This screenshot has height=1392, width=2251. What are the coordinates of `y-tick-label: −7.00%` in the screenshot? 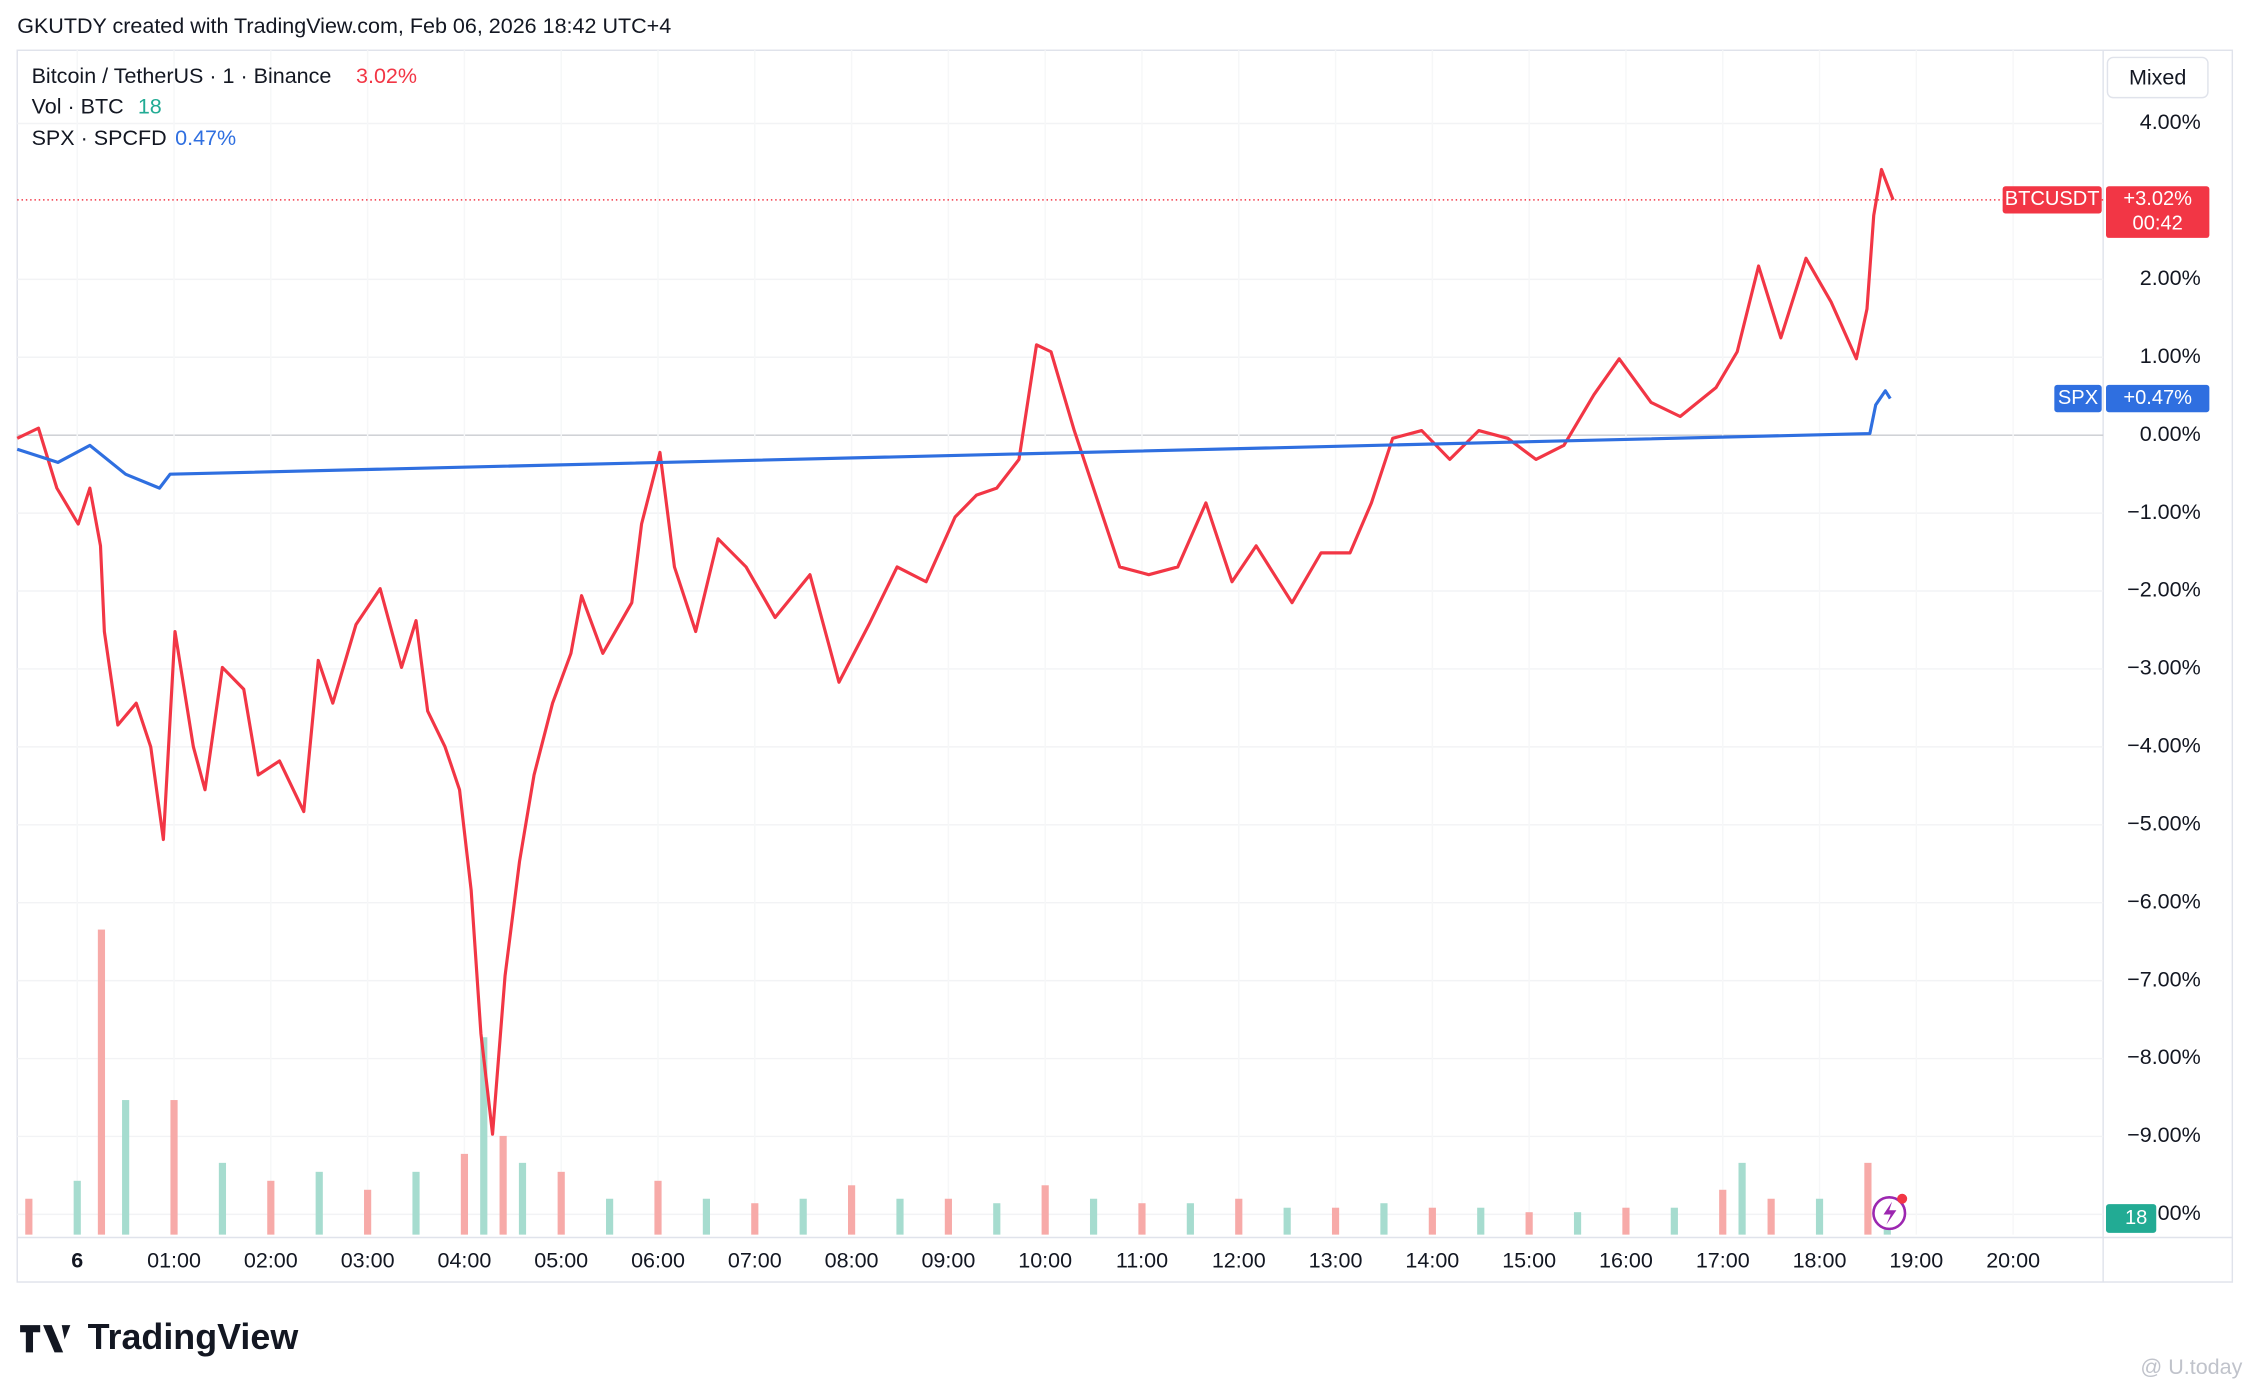 It's located at (2164, 979).